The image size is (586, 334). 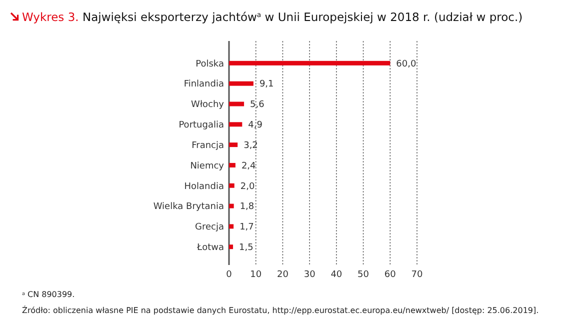 What do you see at coordinates (210, 64) in the screenshot?
I see `y-tick-label: Polska` at bounding box center [210, 64].